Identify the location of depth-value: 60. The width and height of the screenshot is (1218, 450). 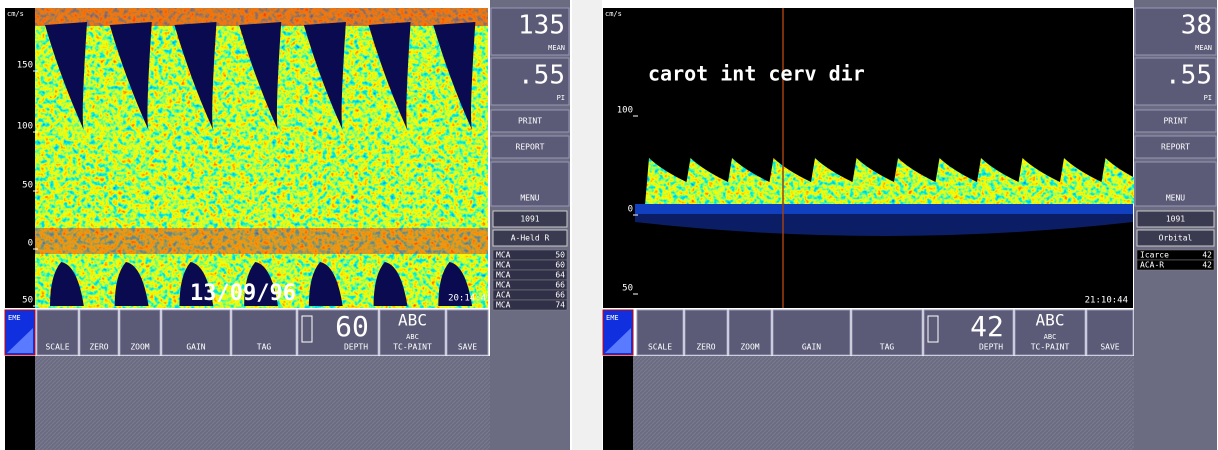
(352, 326).